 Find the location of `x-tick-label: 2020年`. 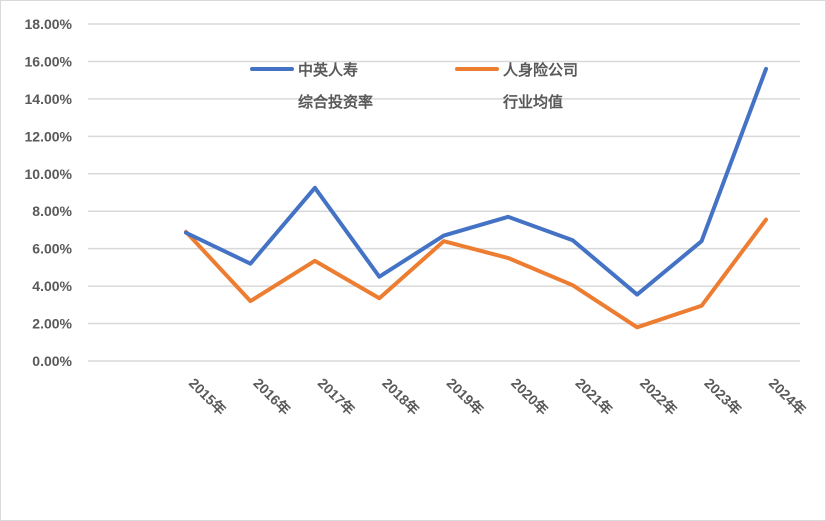

x-tick-label: 2020年 is located at coordinates (529, 396).